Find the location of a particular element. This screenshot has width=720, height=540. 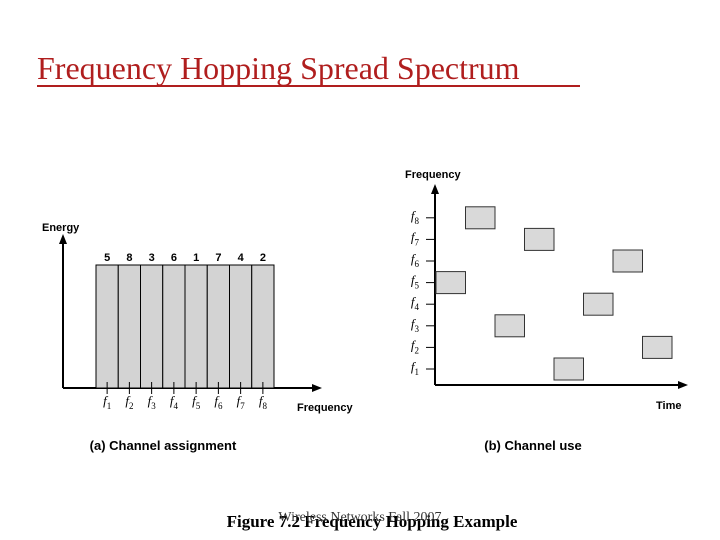

y-axis-label: Frequency is located at coordinates (433, 175).